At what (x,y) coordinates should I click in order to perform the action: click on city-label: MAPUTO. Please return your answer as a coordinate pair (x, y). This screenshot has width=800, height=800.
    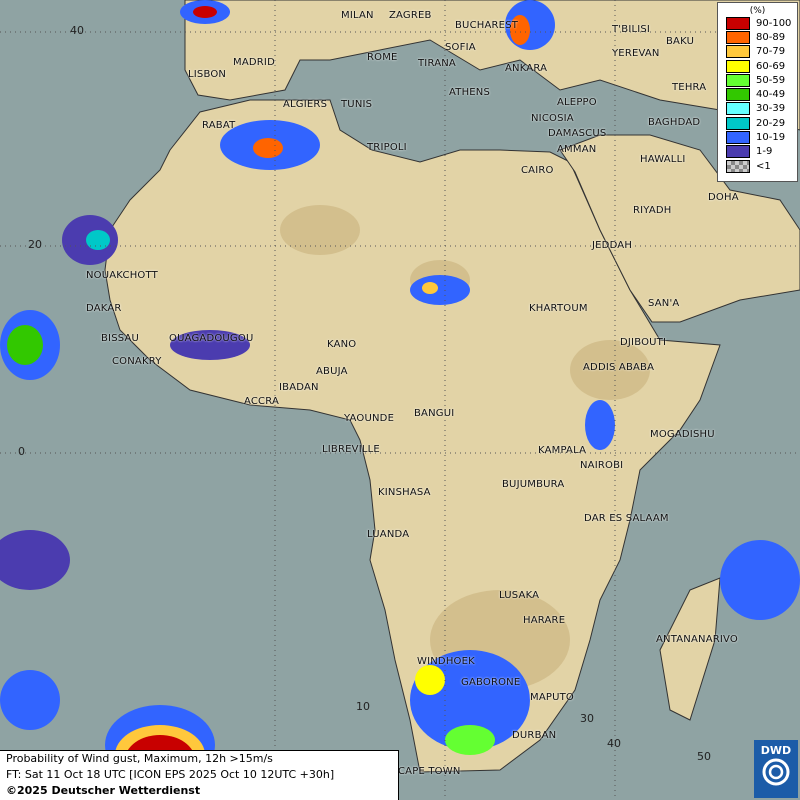
    Looking at the image, I should click on (552, 697).